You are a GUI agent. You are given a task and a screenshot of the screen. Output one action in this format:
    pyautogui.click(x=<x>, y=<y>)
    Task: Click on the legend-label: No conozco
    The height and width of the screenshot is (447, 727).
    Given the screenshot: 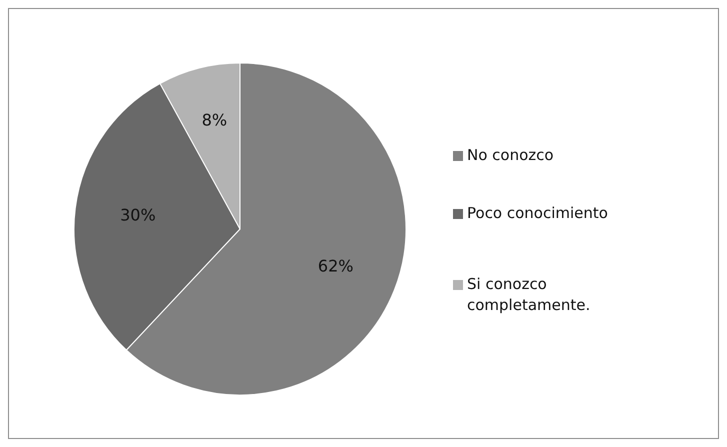 What is the action you would take?
    pyautogui.click(x=510, y=155)
    